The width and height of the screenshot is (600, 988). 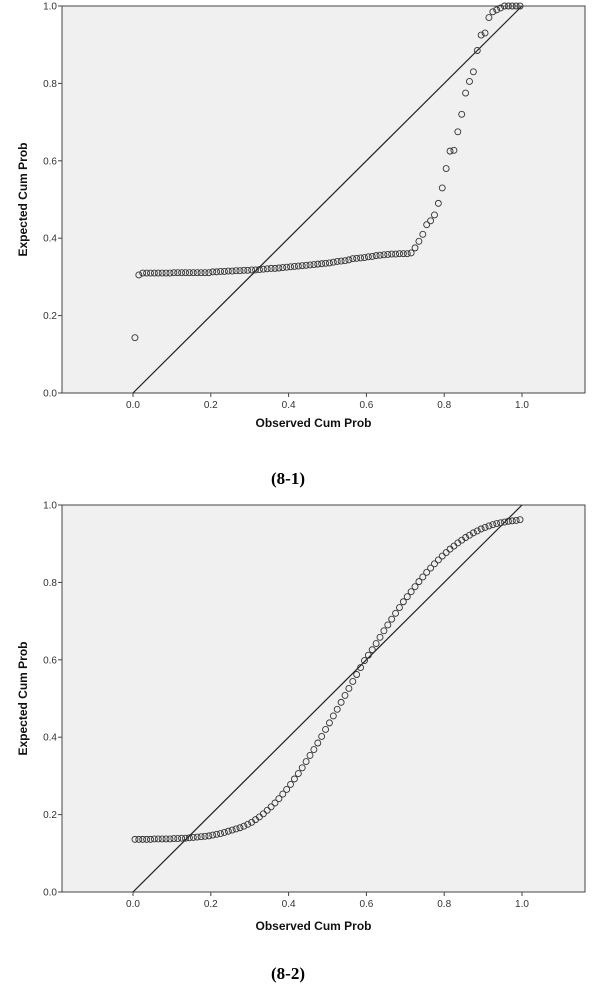 What do you see at coordinates (289, 405) in the screenshot?
I see `x-tick-label: 0.4` at bounding box center [289, 405].